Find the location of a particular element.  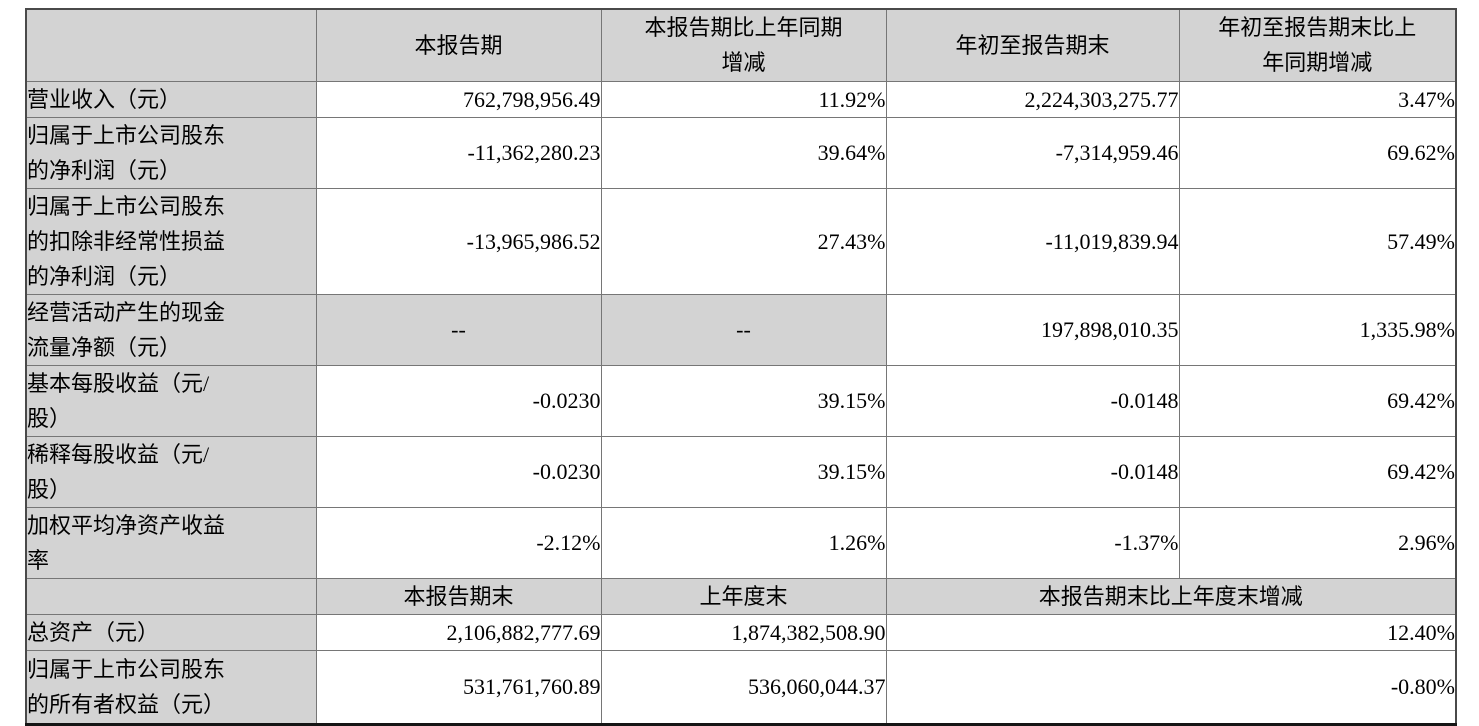

row-label: 归属于上市公司股东 的净利润（元） is located at coordinates (171, 152).